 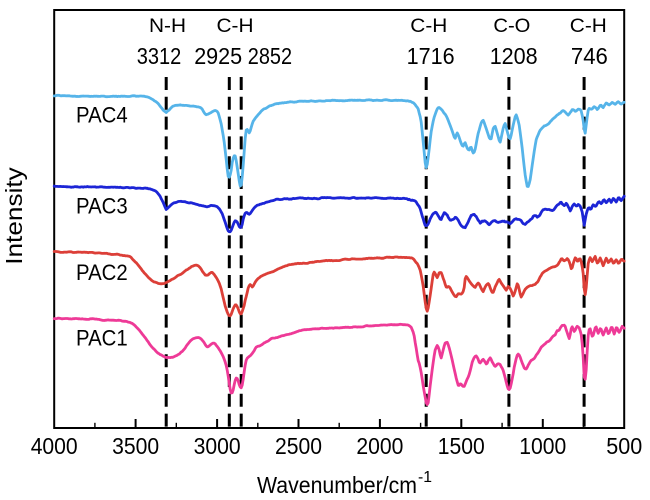 I want to click on svg-text: PAC4, so click(x=102, y=115).